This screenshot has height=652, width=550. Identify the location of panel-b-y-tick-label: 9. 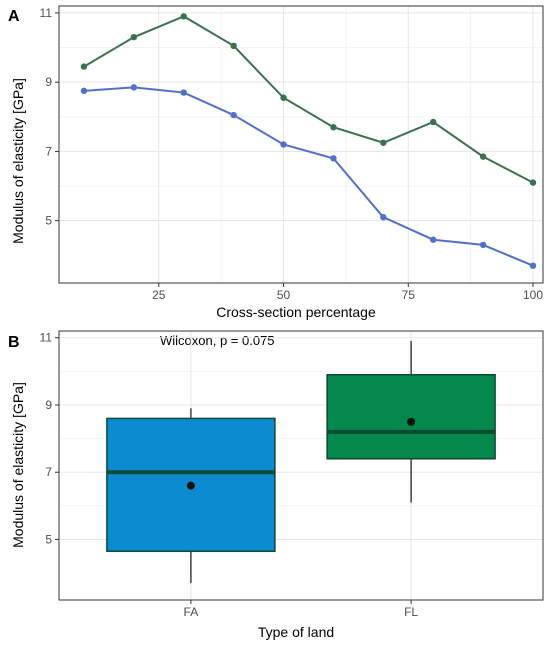
(48, 405).